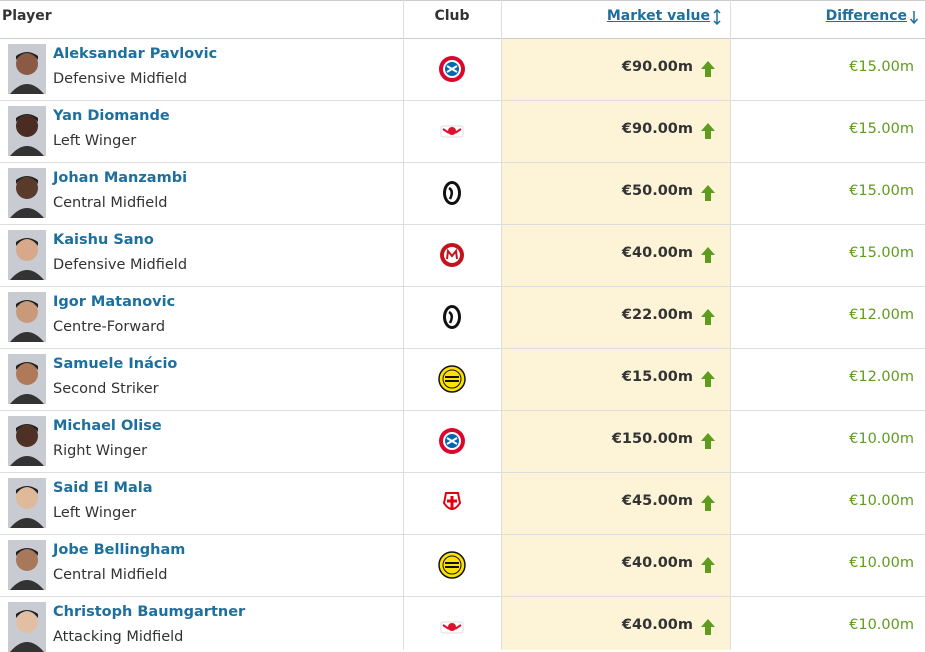 Image resolution: width=925 pixels, height=652 pixels. What do you see at coordinates (452, 16) in the screenshot?
I see `header-club: Club` at bounding box center [452, 16].